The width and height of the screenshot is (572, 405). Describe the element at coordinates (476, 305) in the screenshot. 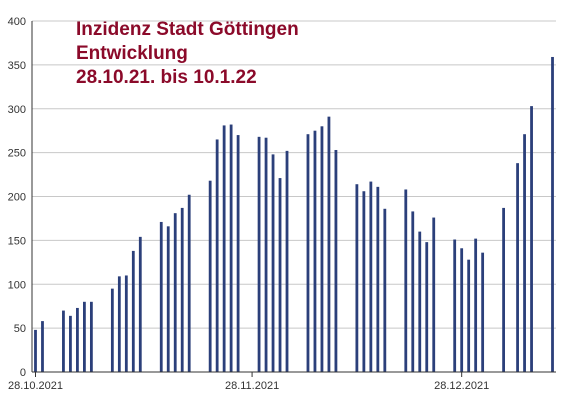

I see `bar: 30.12.2021: 152` at that location.